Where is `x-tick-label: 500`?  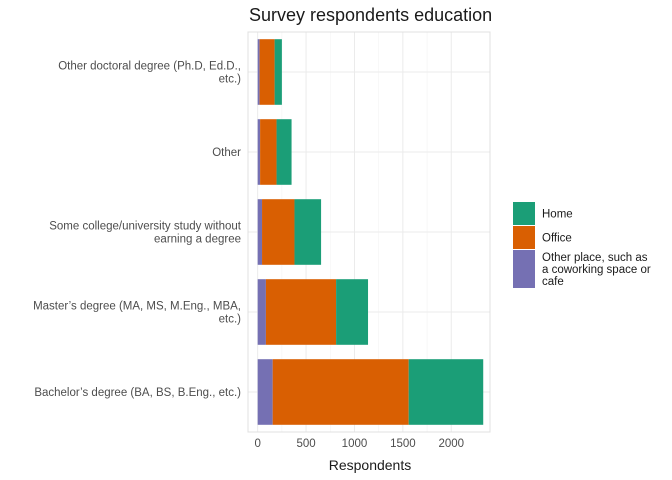 x-tick-label: 500 is located at coordinates (305, 444).